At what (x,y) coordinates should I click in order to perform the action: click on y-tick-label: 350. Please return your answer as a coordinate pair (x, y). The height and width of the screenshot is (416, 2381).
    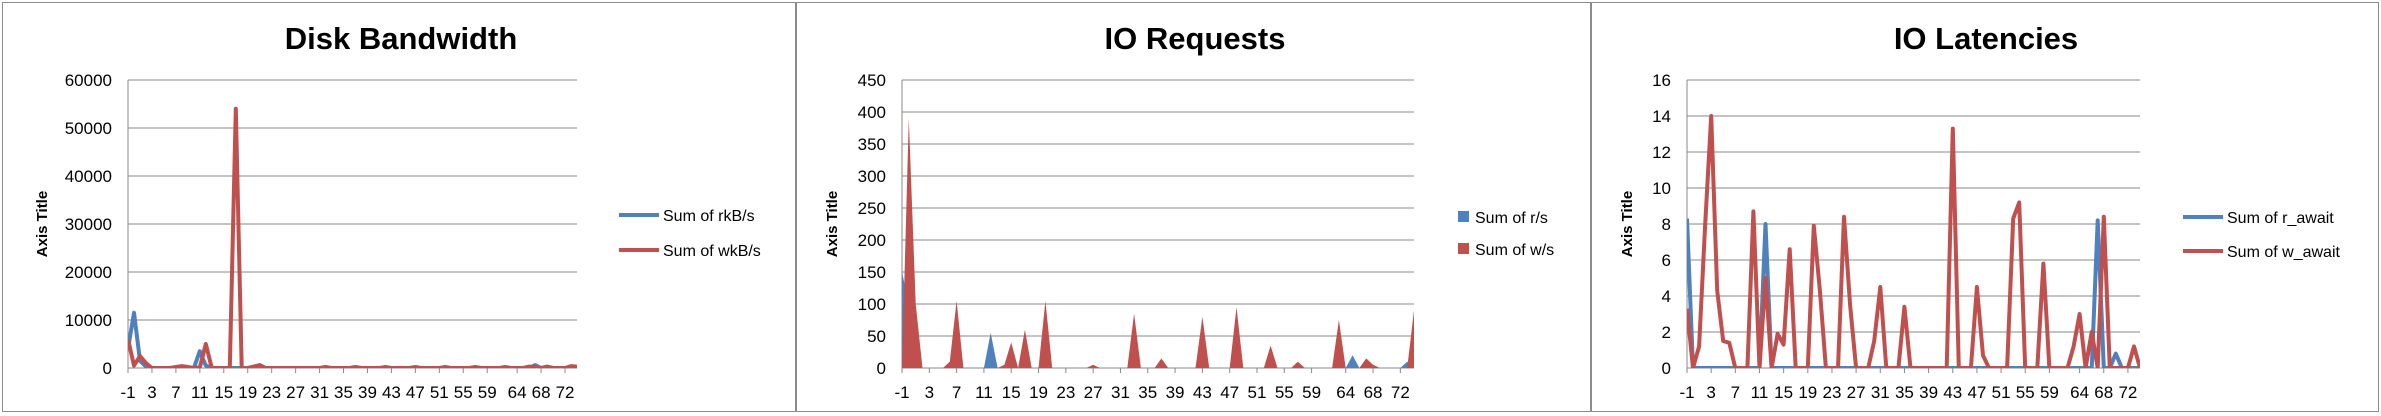
    Looking at the image, I should click on (872, 144).